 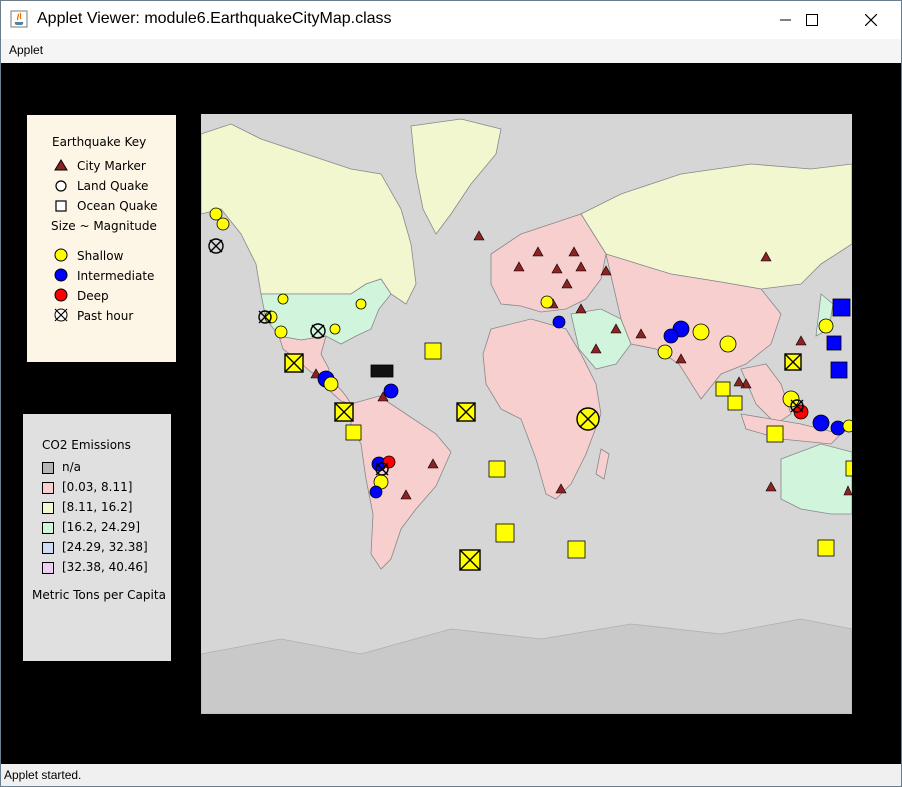 I want to click on deep-circle-icon, so click(x=61, y=295).